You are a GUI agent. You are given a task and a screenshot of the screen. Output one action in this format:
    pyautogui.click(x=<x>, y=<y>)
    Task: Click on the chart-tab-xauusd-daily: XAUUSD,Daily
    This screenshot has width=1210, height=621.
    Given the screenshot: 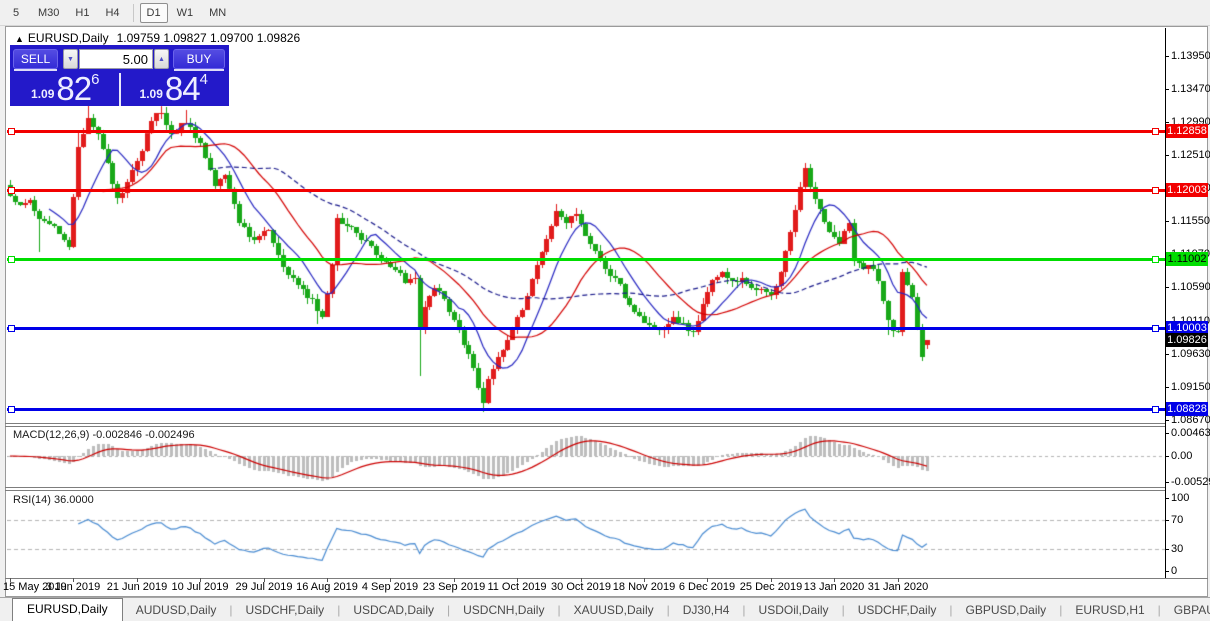 What is the action you would take?
    pyautogui.click(x=613, y=610)
    